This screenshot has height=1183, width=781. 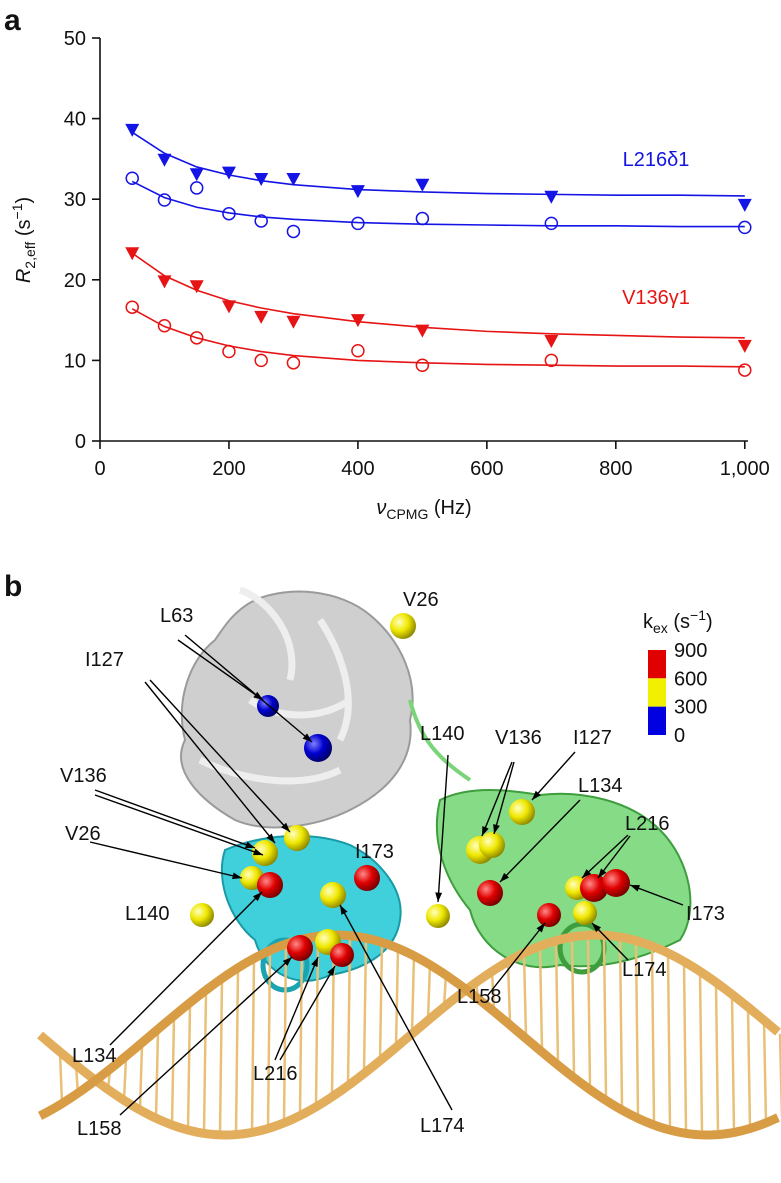 What do you see at coordinates (657, 664) in the screenshot?
I see `colorbar-segment` at bounding box center [657, 664].